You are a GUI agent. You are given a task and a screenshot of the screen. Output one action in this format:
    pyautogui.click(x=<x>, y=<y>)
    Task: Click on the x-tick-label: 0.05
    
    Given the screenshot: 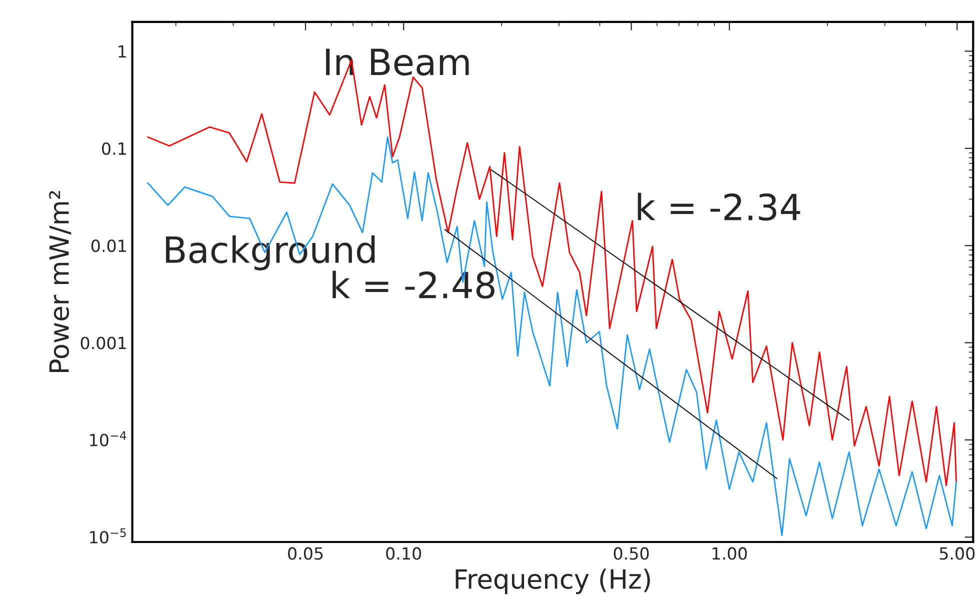 What is the action you would take?
    pyautogui.click(x=305, y=553)
    